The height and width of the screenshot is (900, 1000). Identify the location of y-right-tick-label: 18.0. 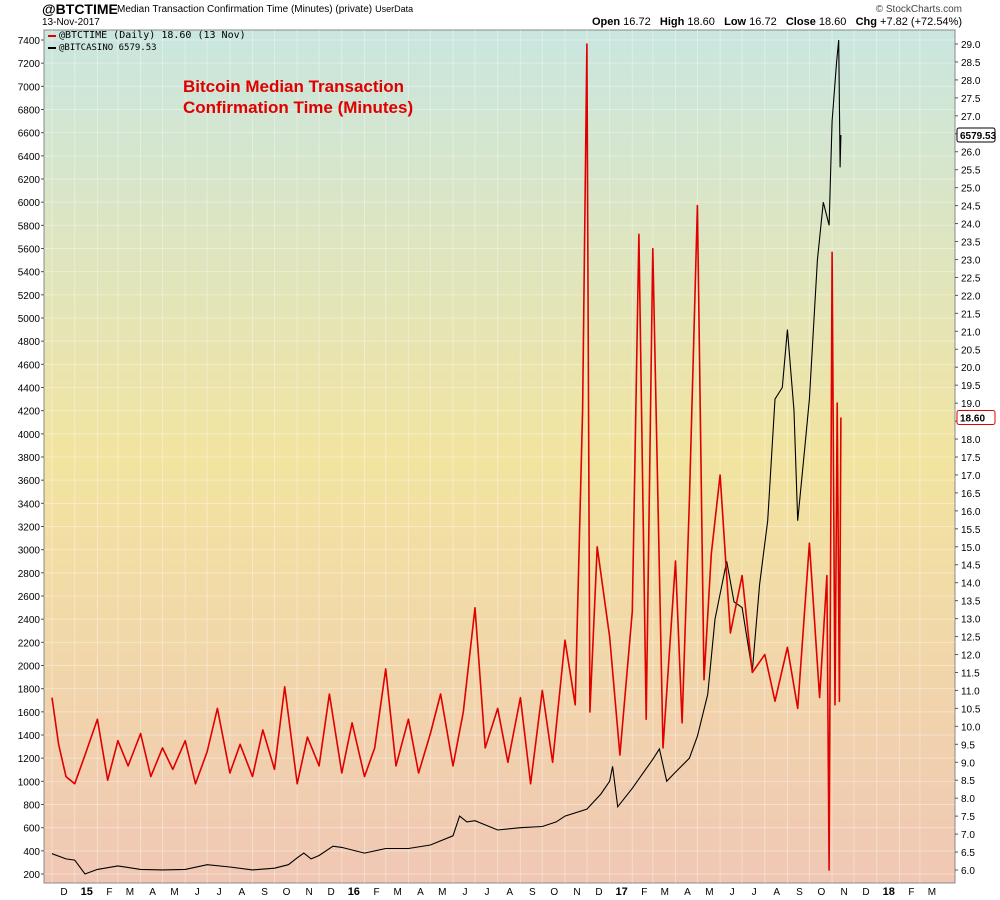
(971, 440).